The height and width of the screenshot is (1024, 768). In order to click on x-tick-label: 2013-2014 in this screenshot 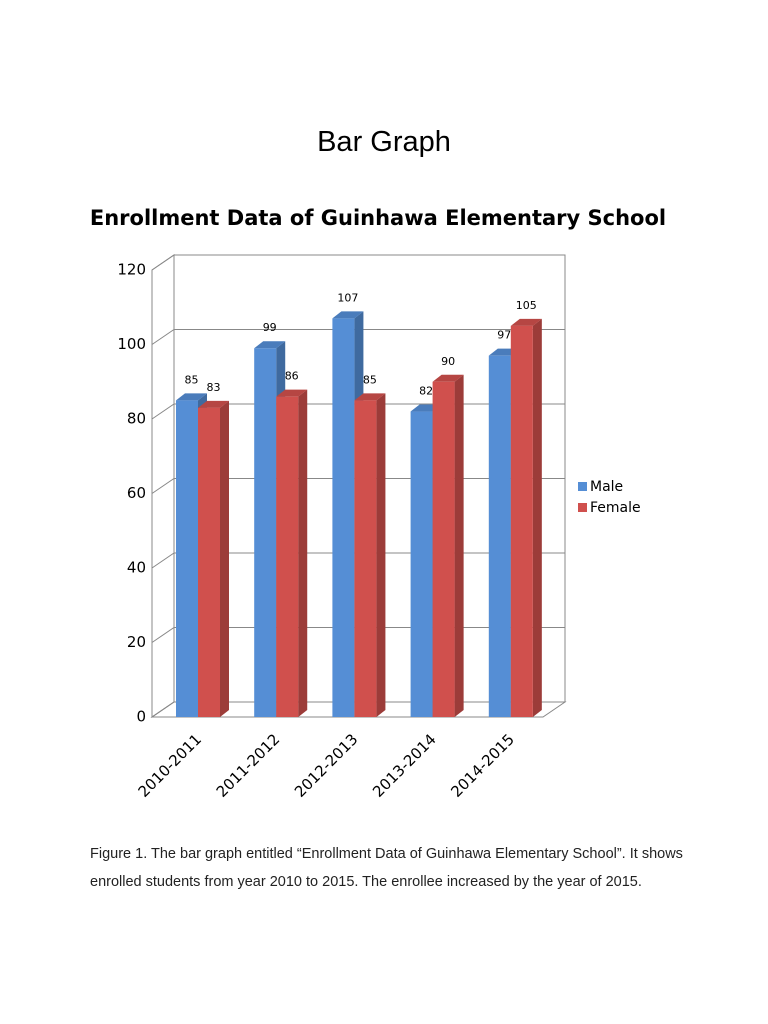, I will do `click(404, 765)`.